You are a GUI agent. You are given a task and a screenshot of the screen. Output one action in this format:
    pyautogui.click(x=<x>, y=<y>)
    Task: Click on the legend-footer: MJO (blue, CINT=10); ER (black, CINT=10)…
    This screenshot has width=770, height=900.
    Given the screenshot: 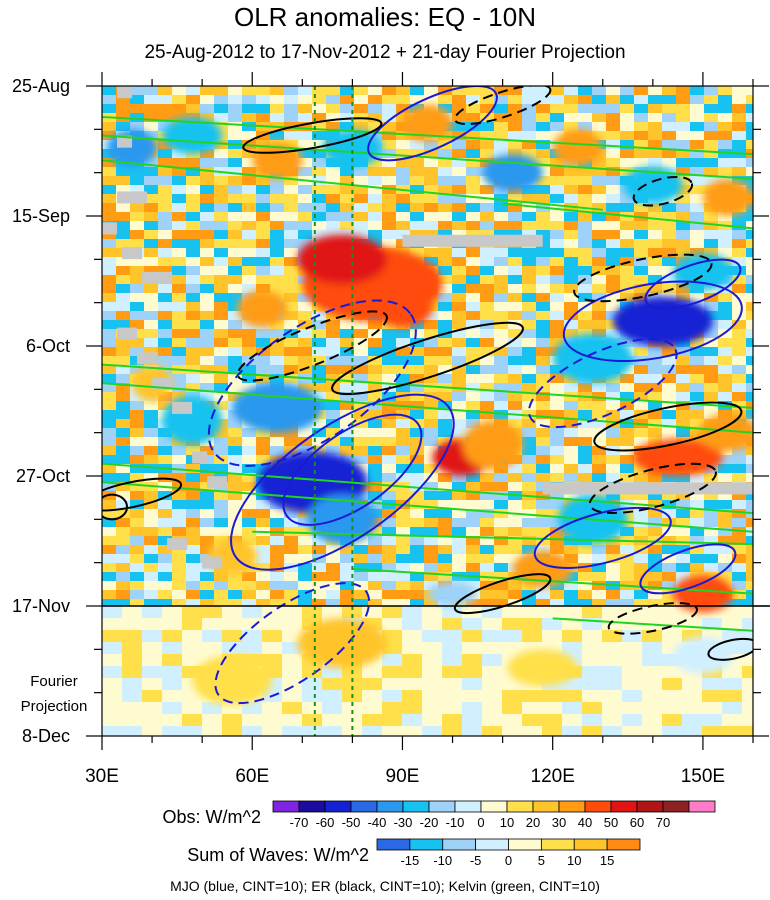 What is the action you would take?
    pyautogui.click(x=385, y=886)
    